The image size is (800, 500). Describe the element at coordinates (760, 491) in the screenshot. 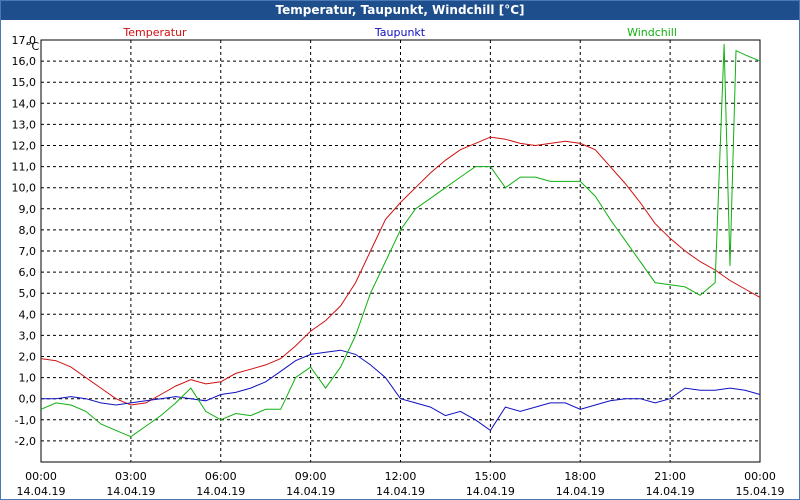

I see `x-tick-date: 15.04.19` at that location.